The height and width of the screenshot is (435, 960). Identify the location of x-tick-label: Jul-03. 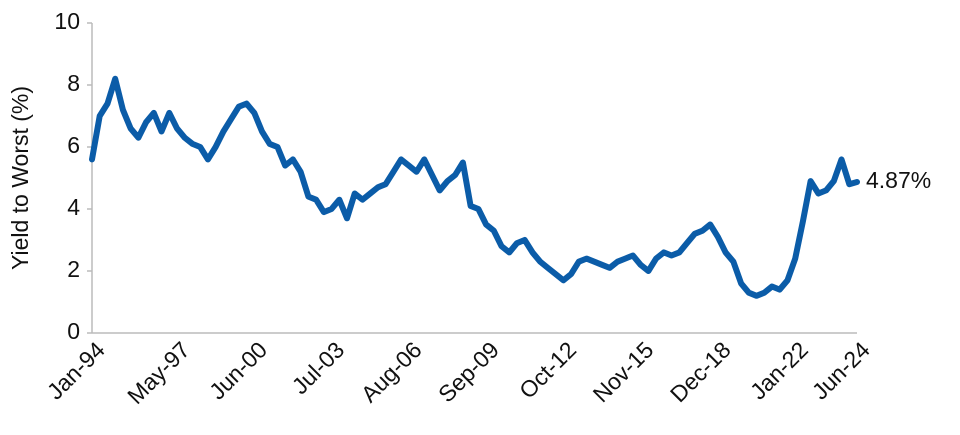
(318, 367).